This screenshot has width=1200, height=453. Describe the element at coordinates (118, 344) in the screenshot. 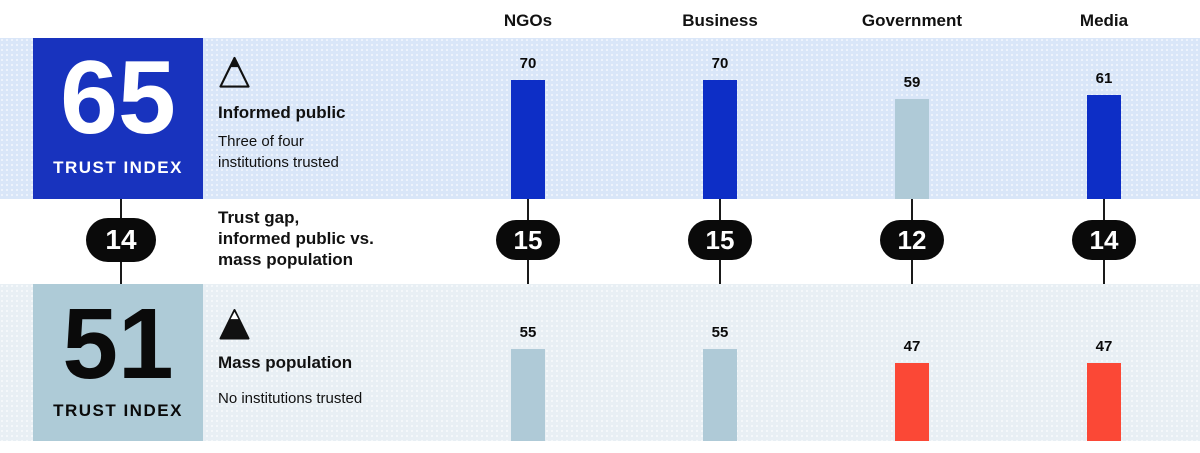

I see `mass-trust-index-value: 51` at that location.